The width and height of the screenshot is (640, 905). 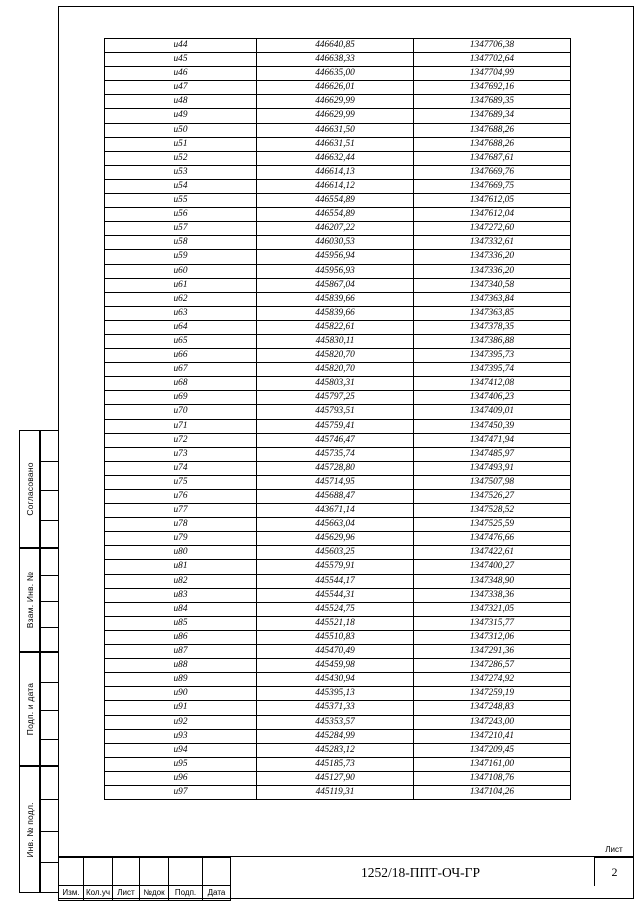 What do you see at coordinates (180, 652) in the screenshot?
I see `cell-point: и87` at bounding box center [180, 652].